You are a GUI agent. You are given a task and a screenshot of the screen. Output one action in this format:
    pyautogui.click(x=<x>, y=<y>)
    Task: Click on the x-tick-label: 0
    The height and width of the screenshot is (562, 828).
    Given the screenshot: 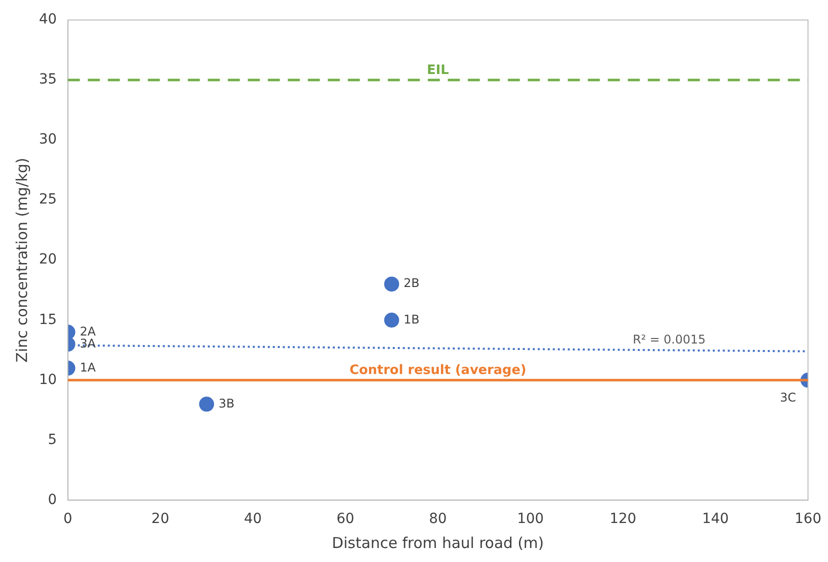 What is the action you would take?
    pyautogui.click(x=67, y=519)
    